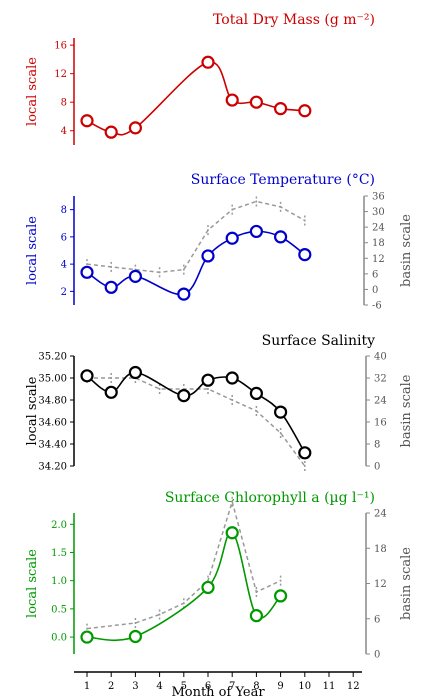  Describe the element at coordinates (208, 686) in the screenshot. I see `x-tick-label: 6` at that location.